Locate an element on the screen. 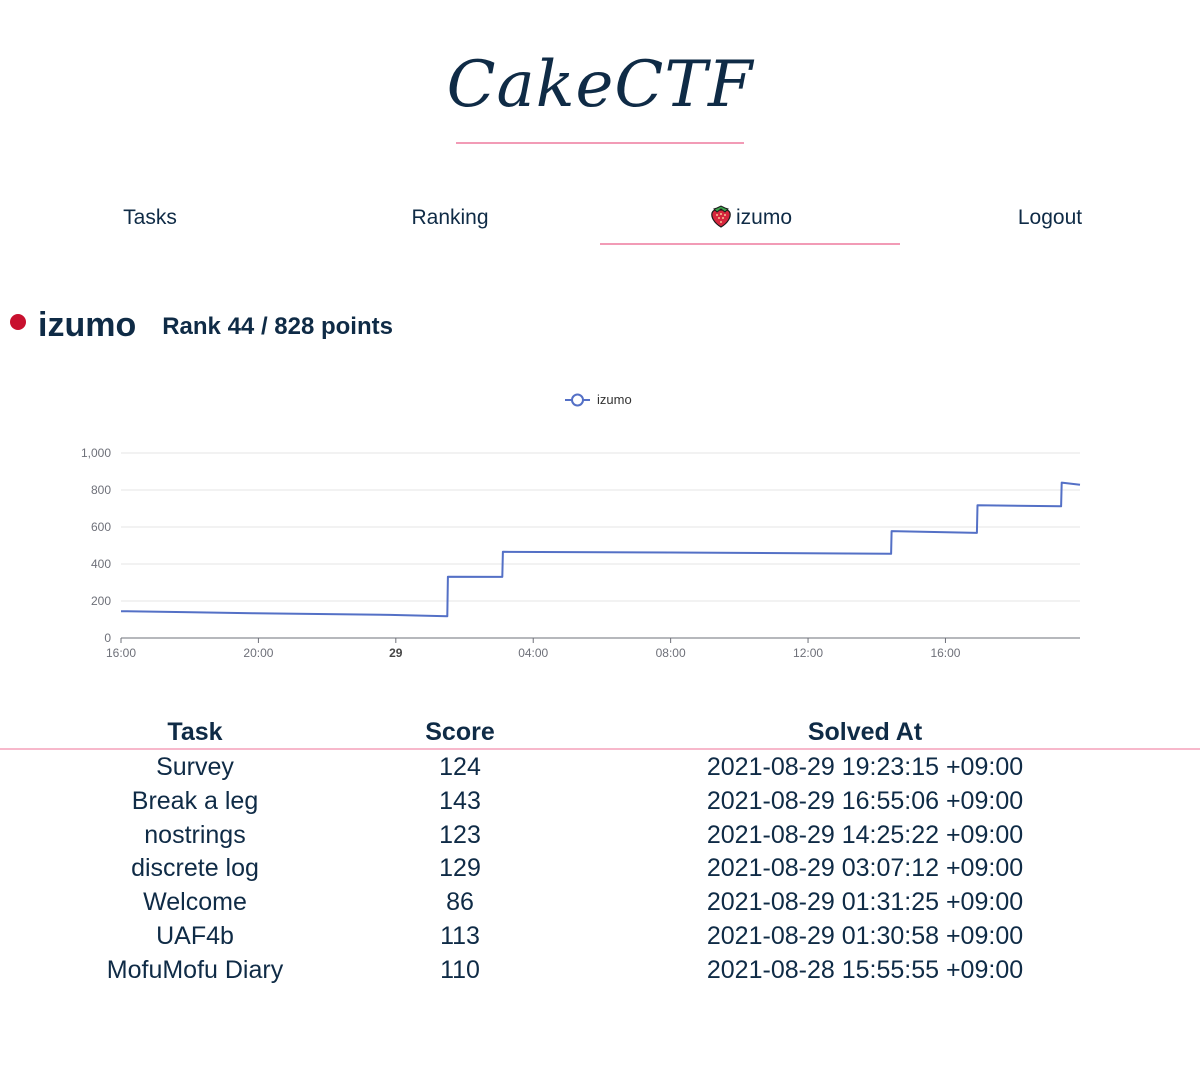  task-name: UAF4b is located at coordinates (195, 935).